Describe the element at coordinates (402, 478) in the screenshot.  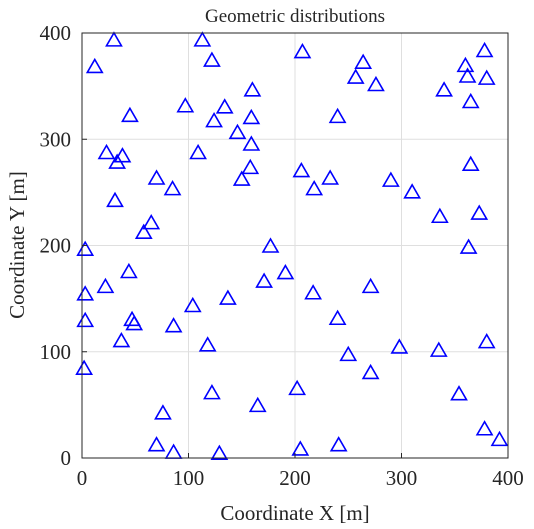
I see `x-tick-label: 300` at that location.